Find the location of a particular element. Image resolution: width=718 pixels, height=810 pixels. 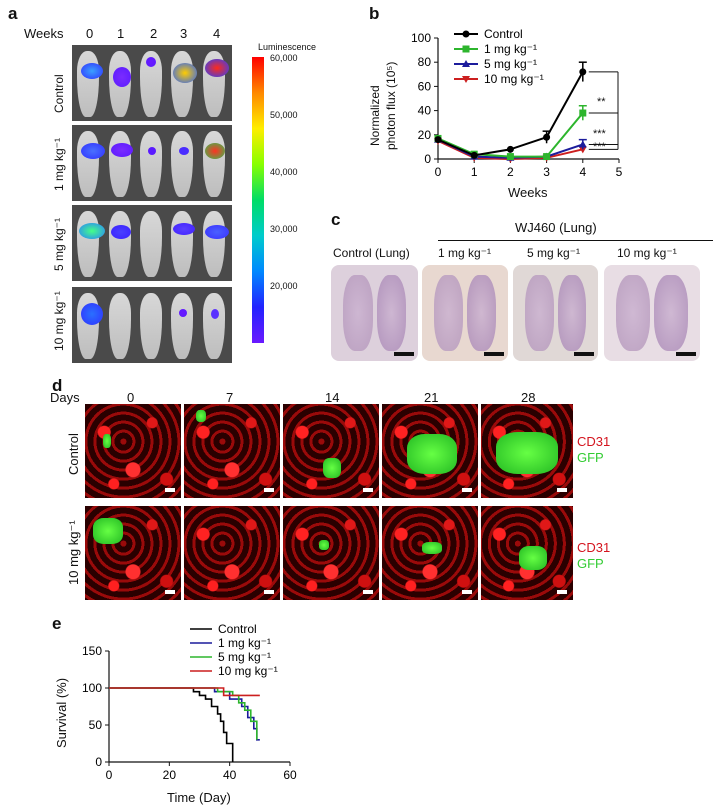

panel-b-xlabel: Weeks is located at coordinates (528, 192).